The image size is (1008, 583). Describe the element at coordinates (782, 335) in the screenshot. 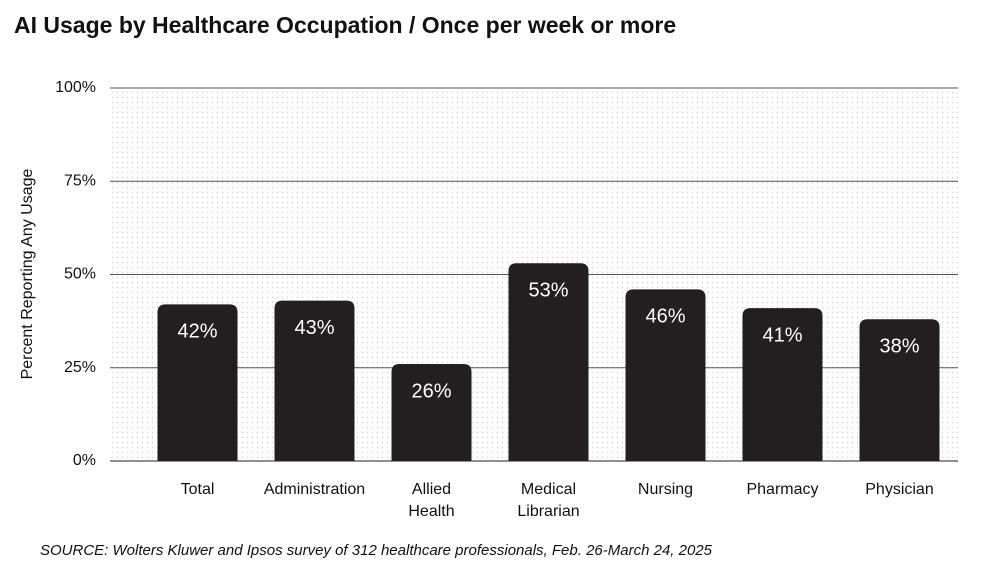

I see `value-label: 41%` at that location.